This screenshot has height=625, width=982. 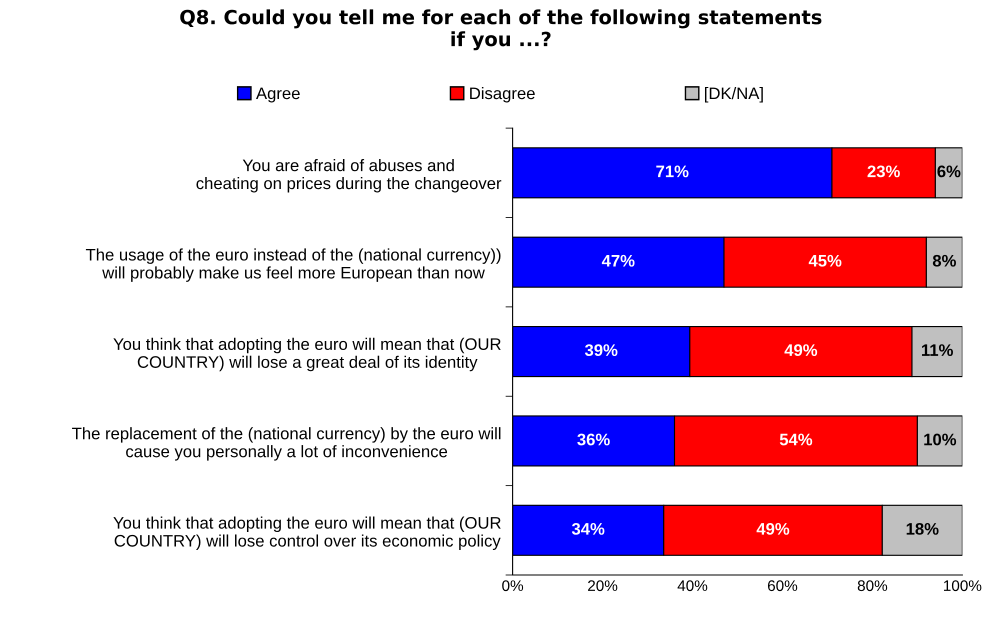 What do you see at coordinates (783, 586) in the screenshot?
I see `x-tick-label: 60%` at bounding box center [783, 586].